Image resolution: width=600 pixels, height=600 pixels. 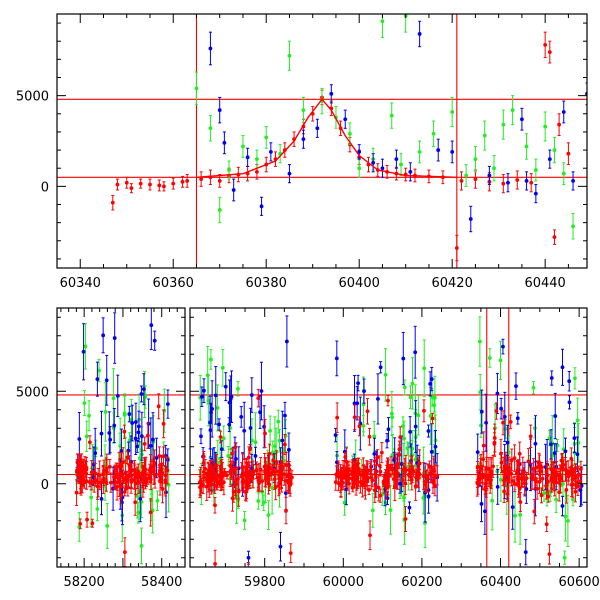 What do you see at coordinates (266, 283) in the screenshot?
I see `top-x-tick-label: 60380` at bounding box center [266, 283].